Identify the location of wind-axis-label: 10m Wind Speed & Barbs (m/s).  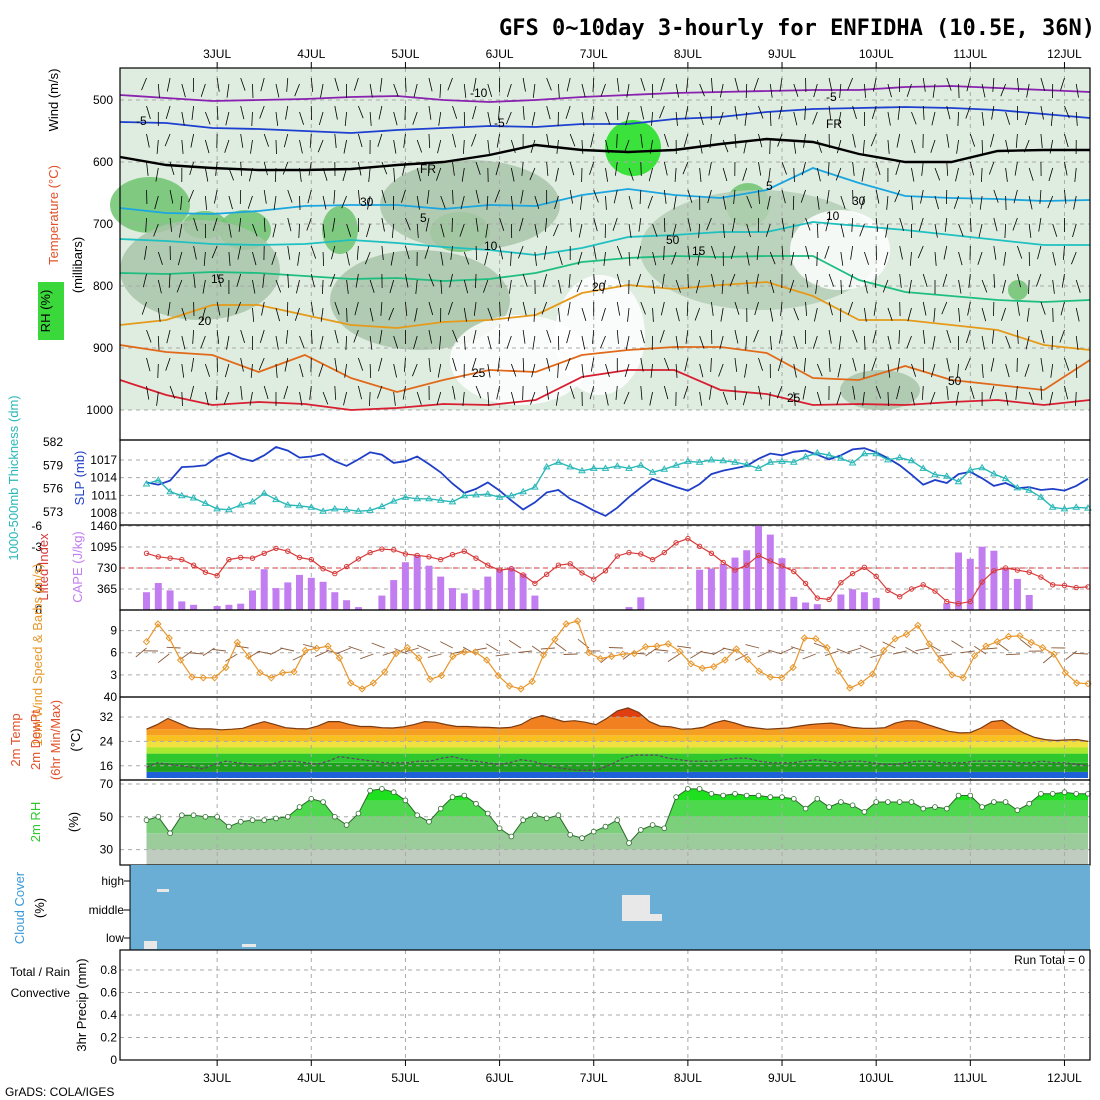
(37, 655).